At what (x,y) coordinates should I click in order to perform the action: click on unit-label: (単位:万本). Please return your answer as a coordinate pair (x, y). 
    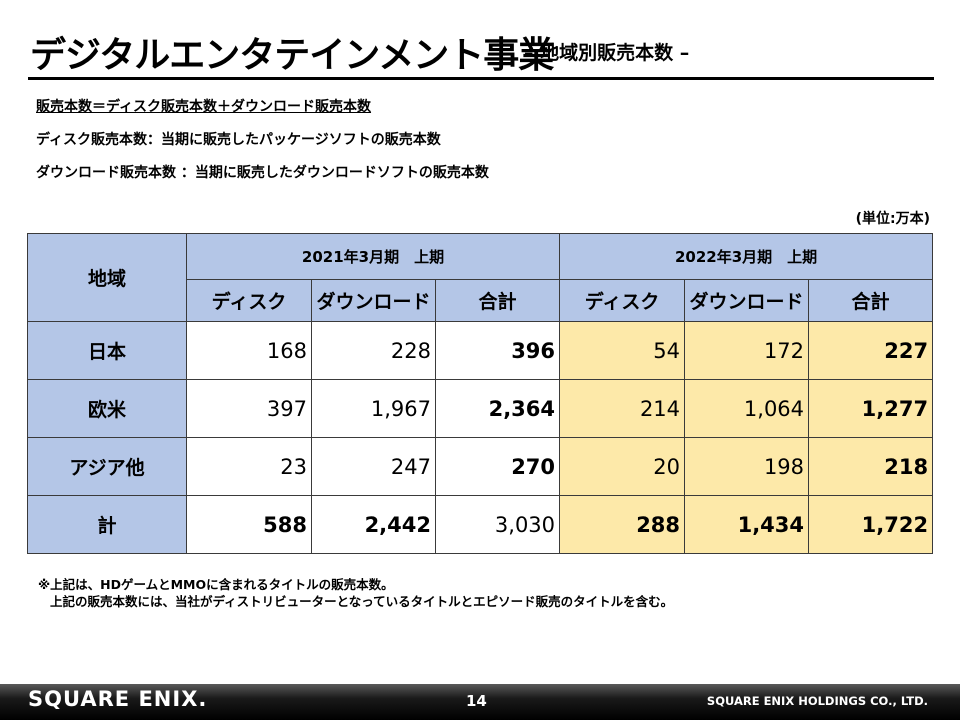
    Looking at the image, I should click on (892, 219).